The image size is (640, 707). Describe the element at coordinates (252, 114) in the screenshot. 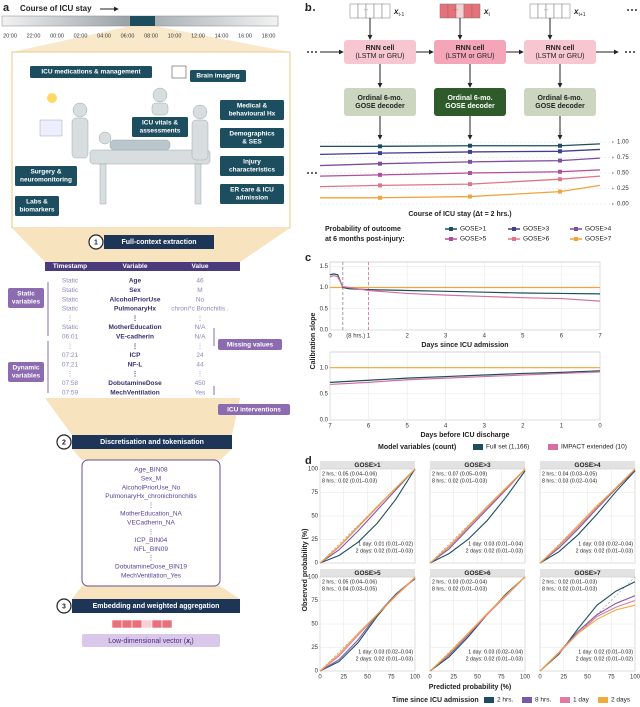

I see `category-label: behavioural Hx` at that location.